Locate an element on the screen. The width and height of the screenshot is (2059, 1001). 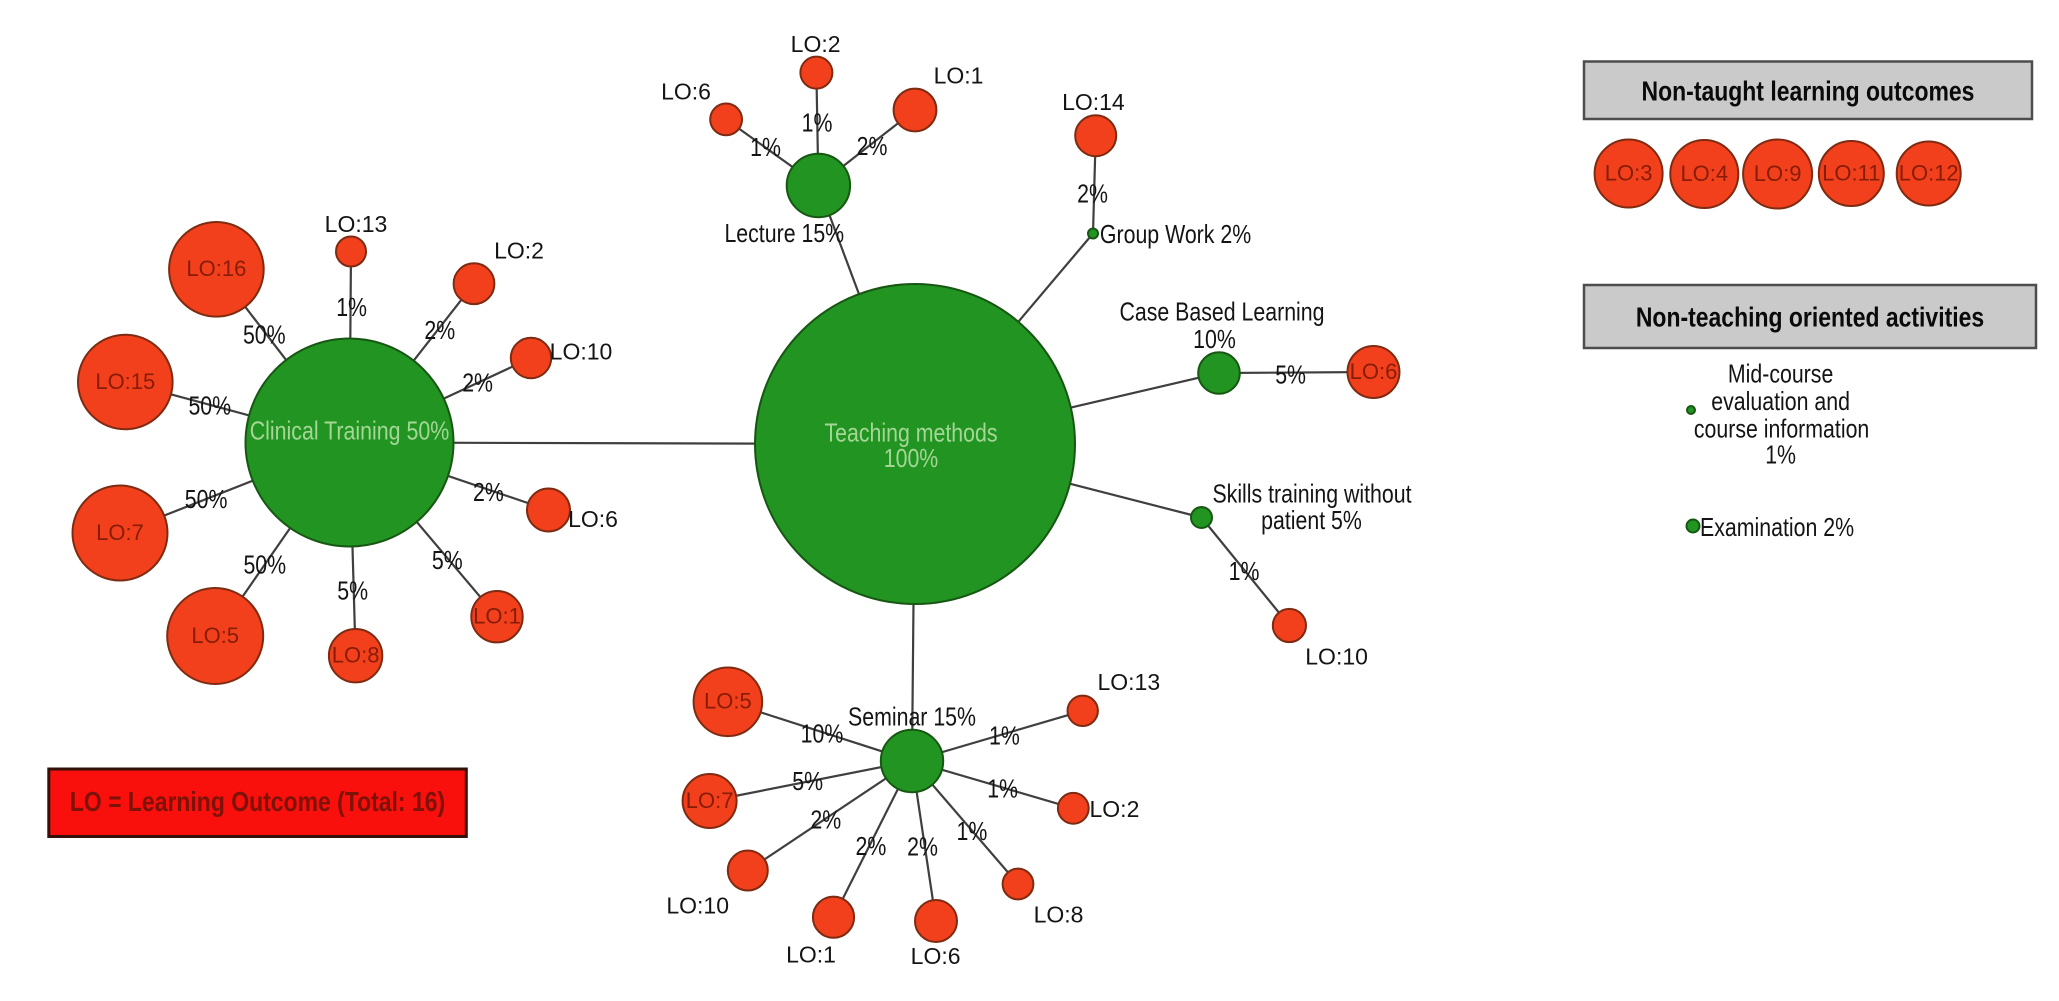
svg-text: Case Based Learning is located at coordinates (1222, 311).